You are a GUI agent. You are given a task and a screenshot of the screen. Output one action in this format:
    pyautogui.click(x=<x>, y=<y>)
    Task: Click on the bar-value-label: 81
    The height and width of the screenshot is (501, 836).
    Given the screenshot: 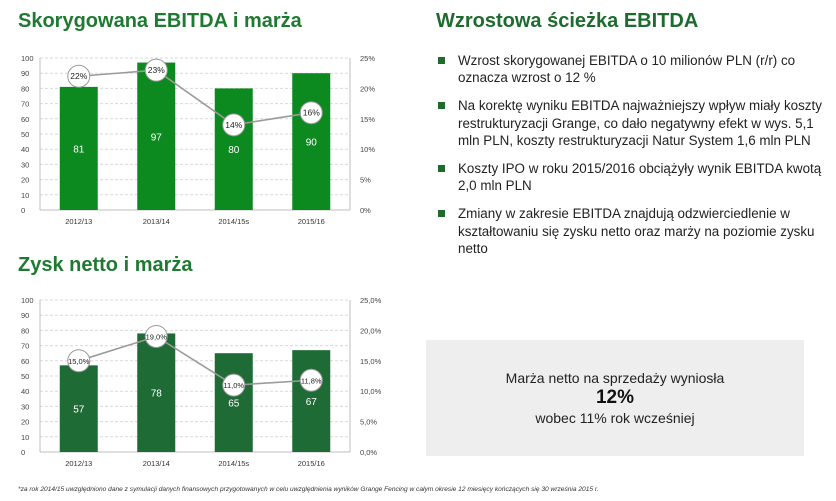 What is the action you would take?
    pyautogui.click(x=79, y=149)
    